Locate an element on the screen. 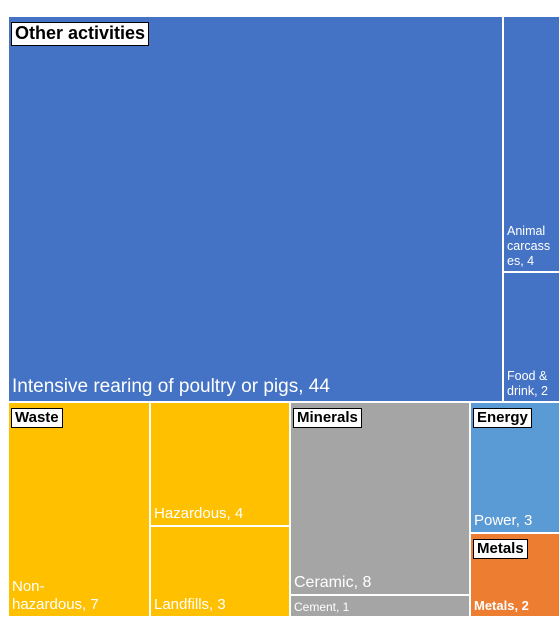 The image size is (560, 617). treemap-cell-label: Non- hazardous, 7 is located at coordinates (55, 595).